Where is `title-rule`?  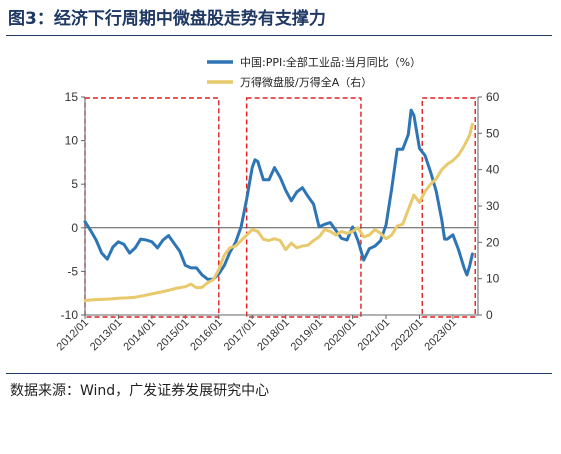 title-rule is located at coordinates (279, 35).